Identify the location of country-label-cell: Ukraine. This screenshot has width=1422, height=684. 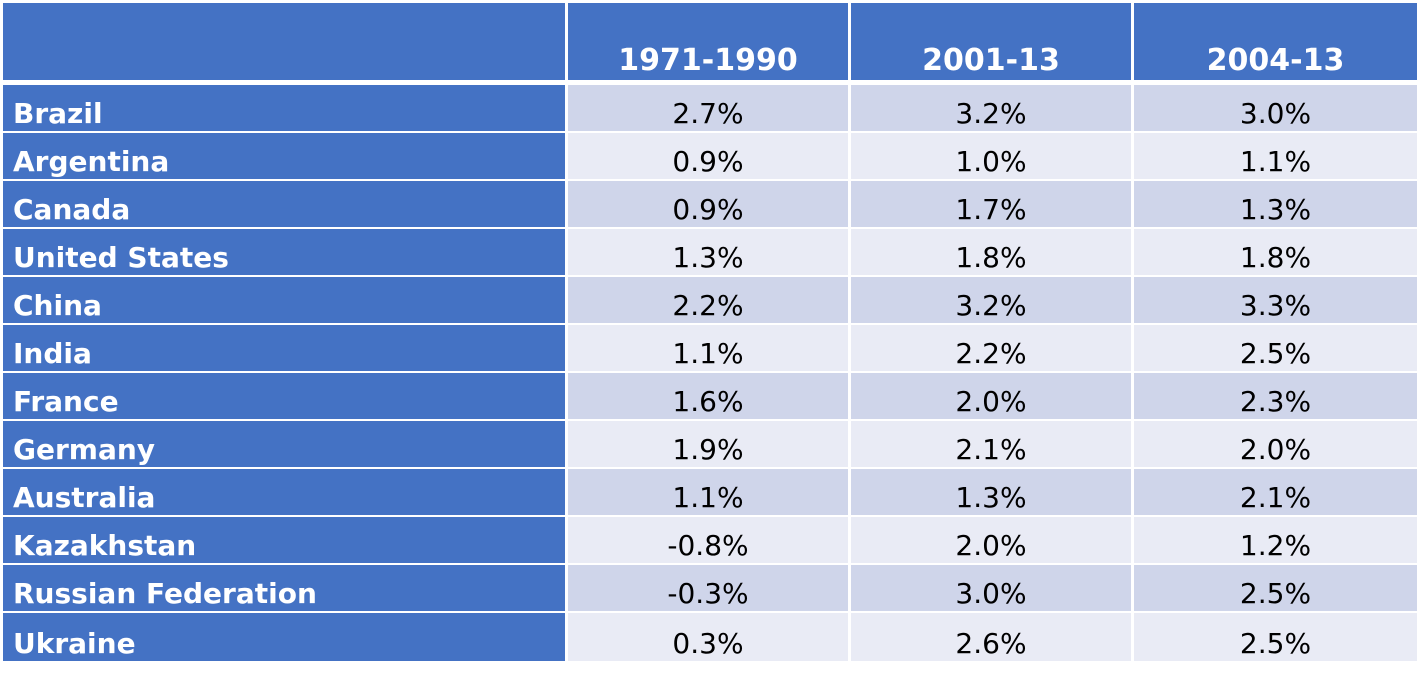
(285, 637).